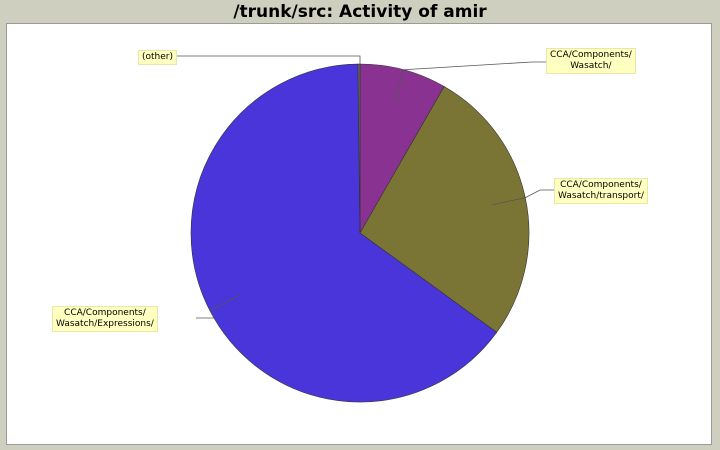  Describe the element at coordinates (591, 61) in the screenshot. I see `slice-label-wasatch: CCA/Components/ Wasatch/` at that location.